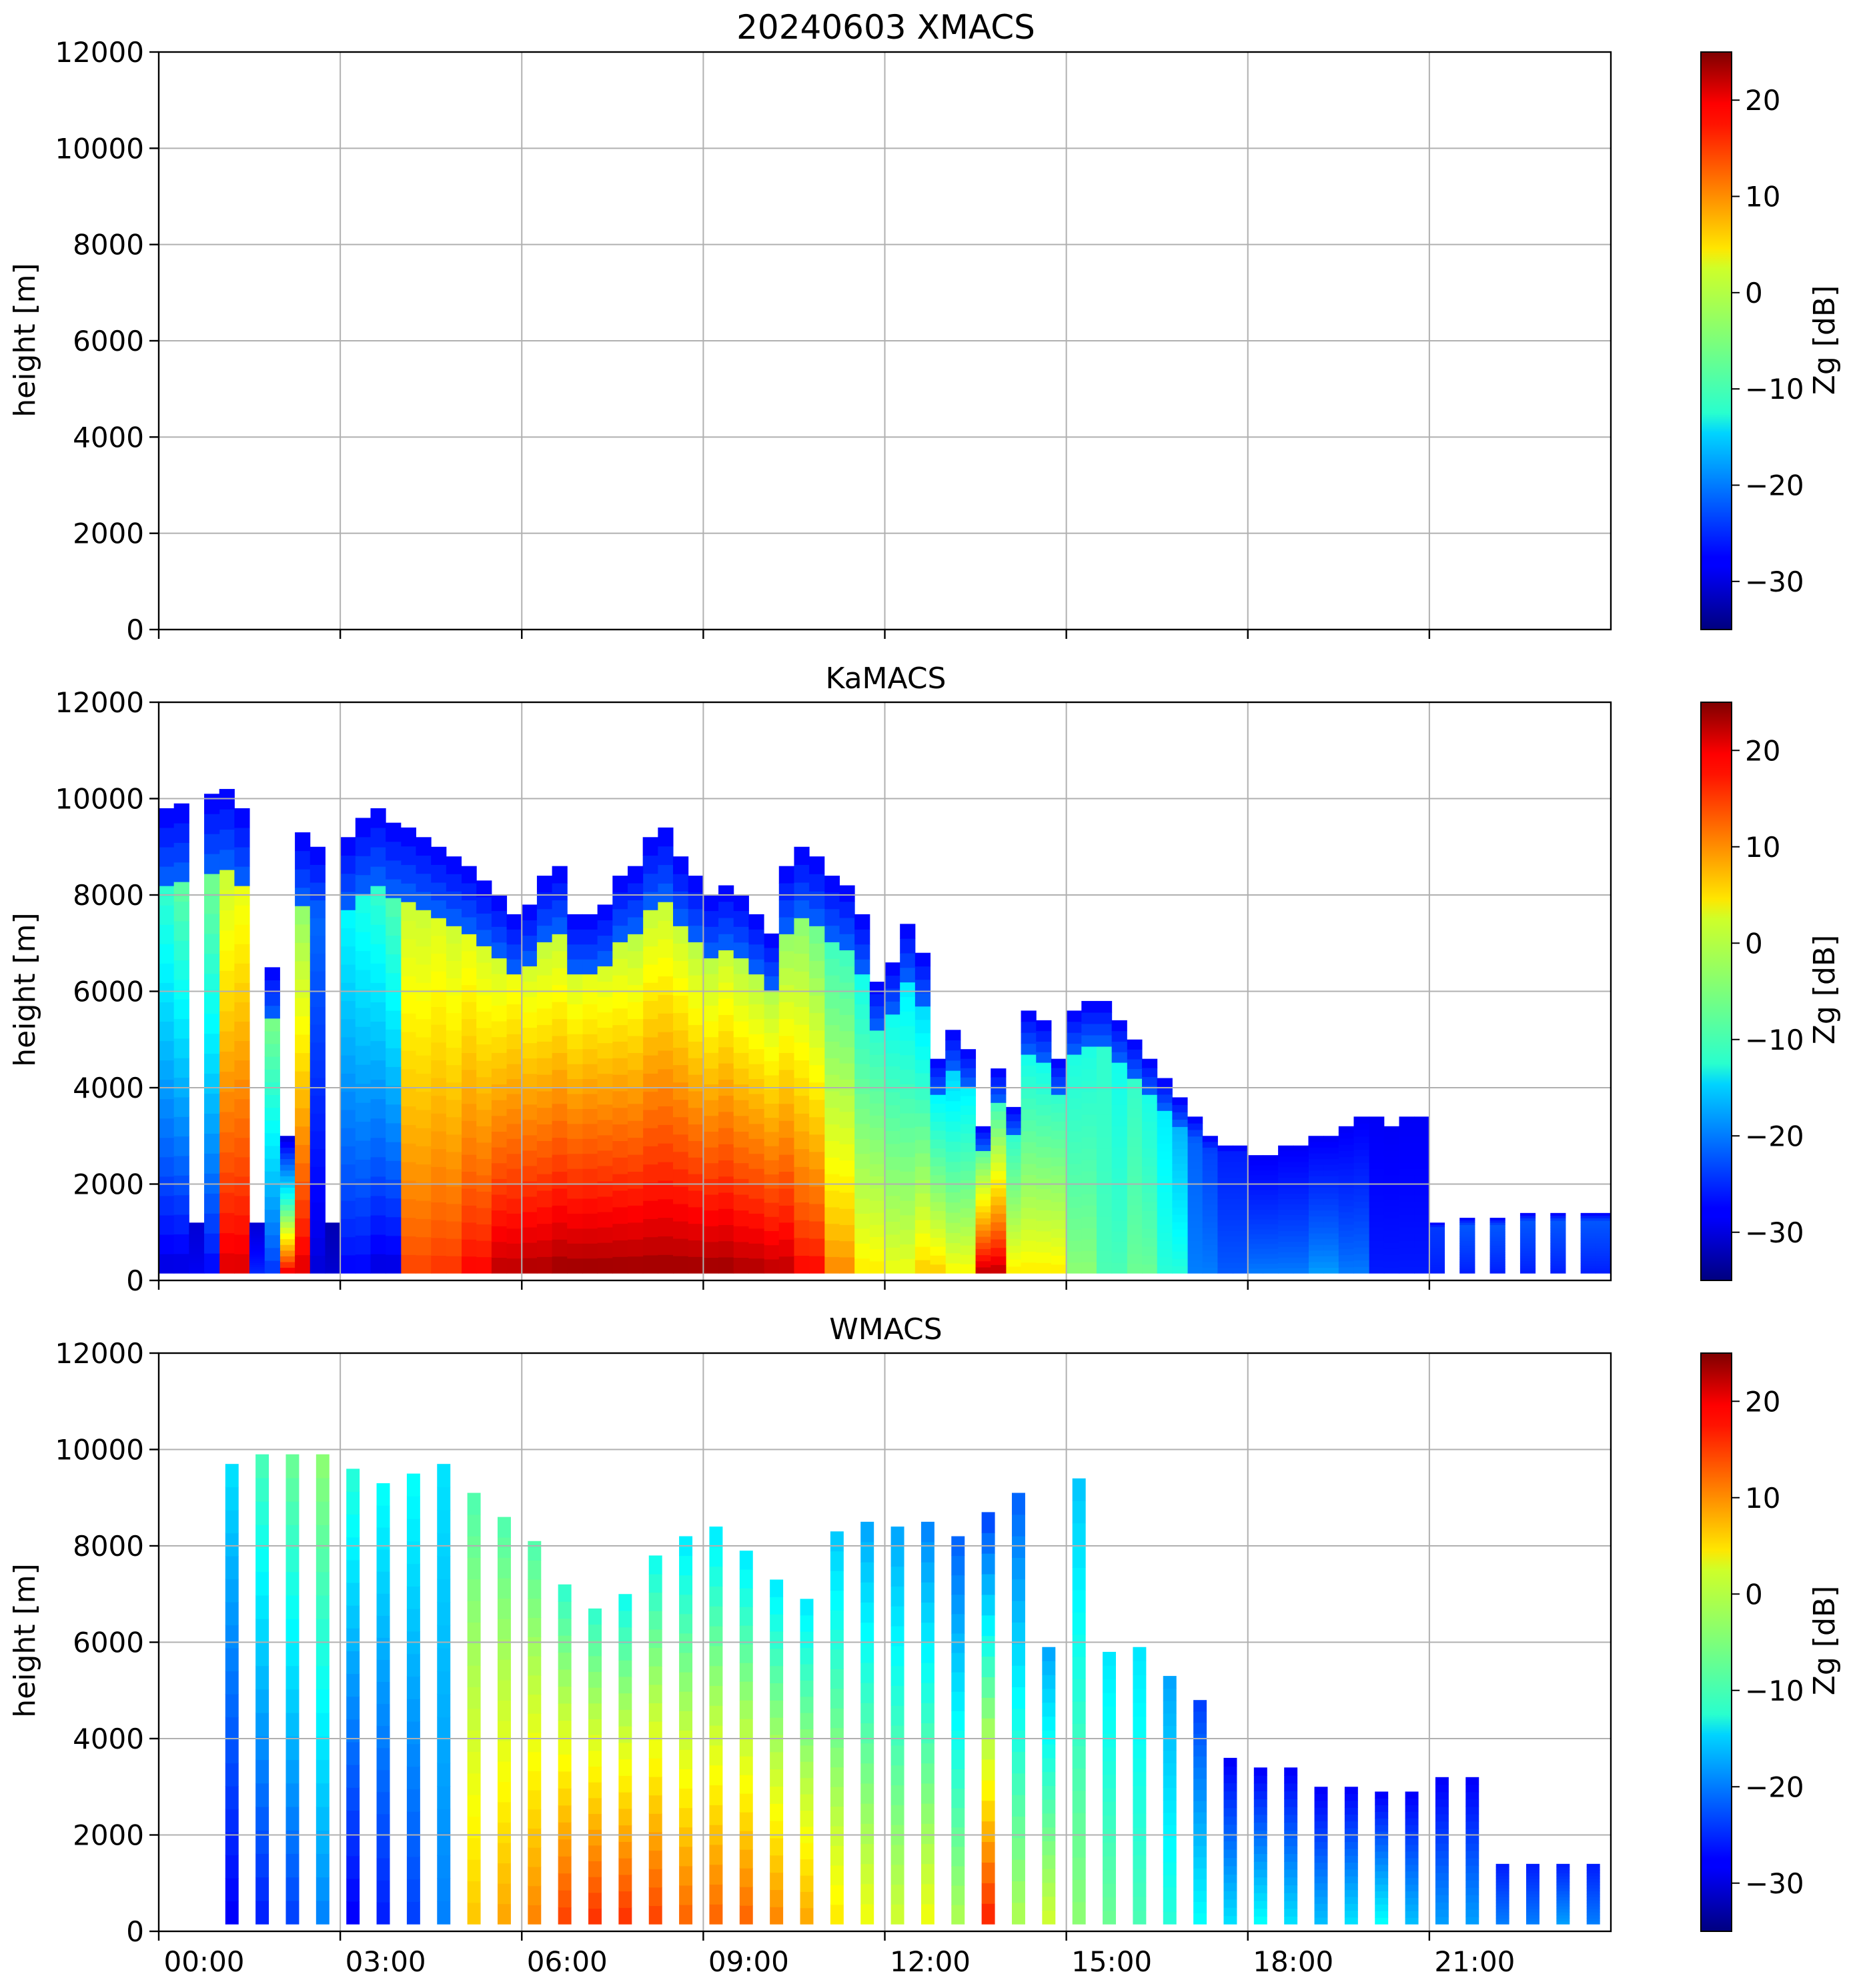 The width and height of the screenshot is (1859, 1988). Describe the element at coordinates (1825, 990) in the screenshot. I see `colorbar-label: Zg [dB]` at that location.